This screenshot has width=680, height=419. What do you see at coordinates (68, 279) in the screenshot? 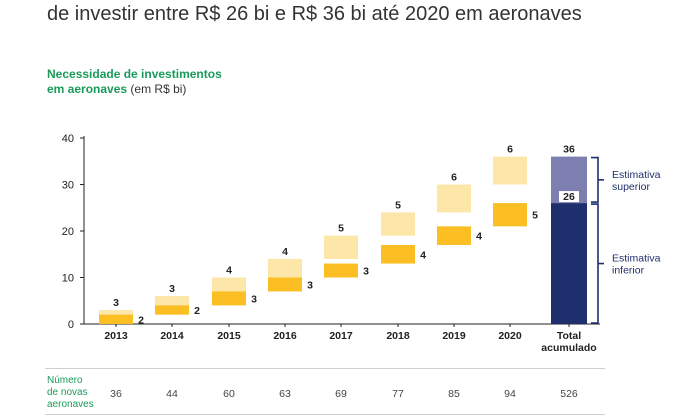
I see `y-tick-label: 10` at bounding box center [68, 279].